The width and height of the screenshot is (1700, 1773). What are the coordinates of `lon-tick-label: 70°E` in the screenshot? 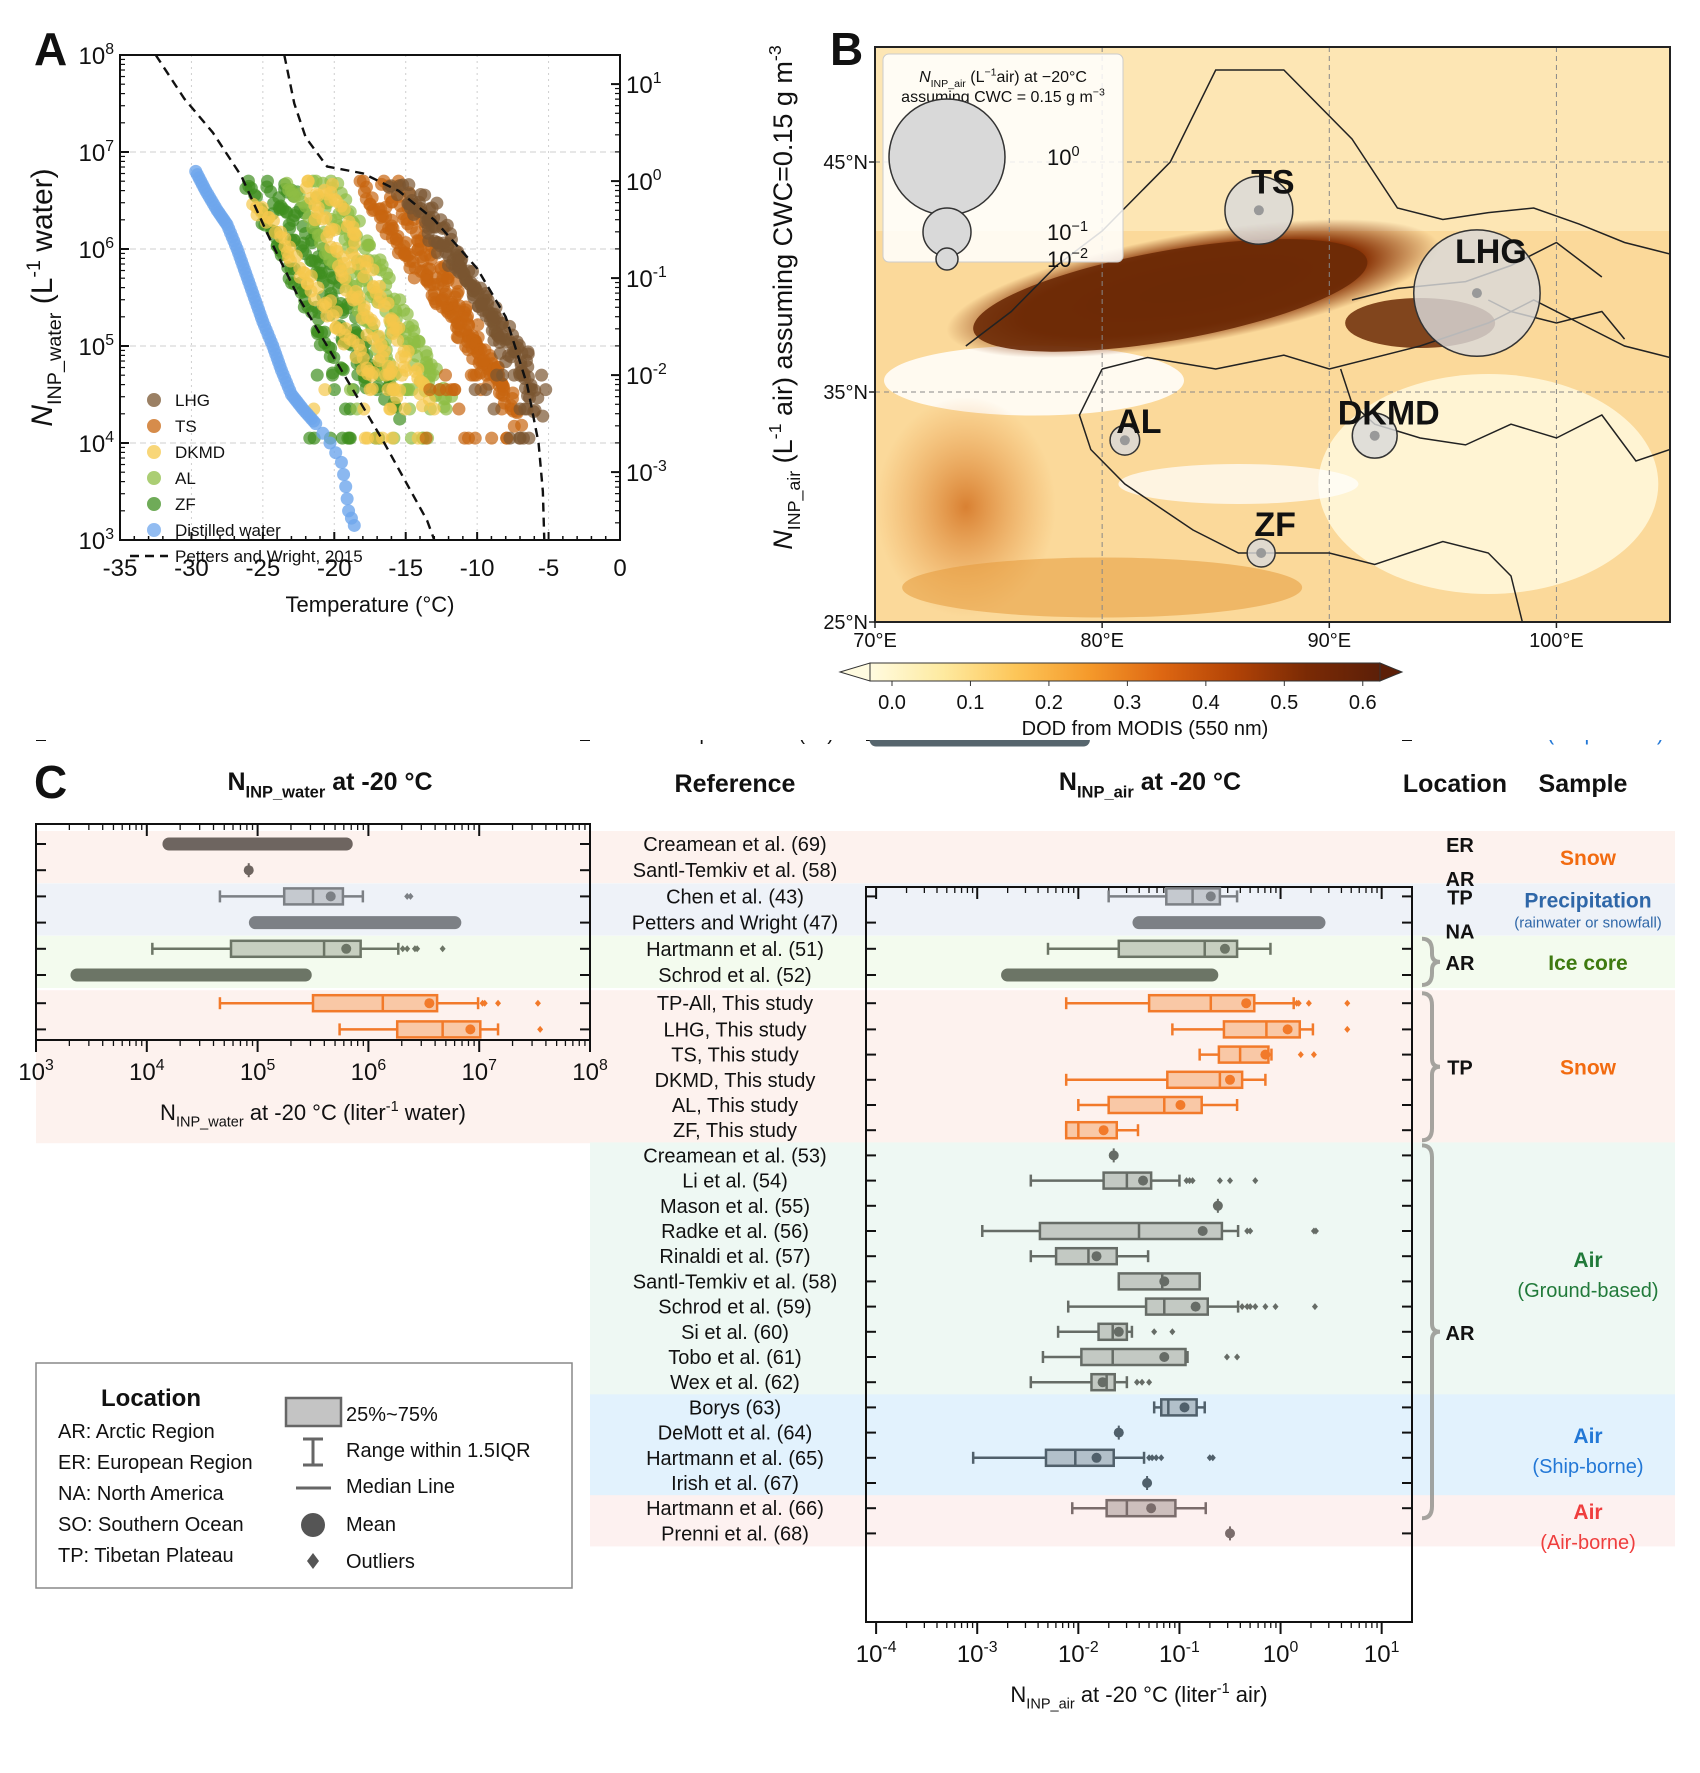 It's located at (875, 641).